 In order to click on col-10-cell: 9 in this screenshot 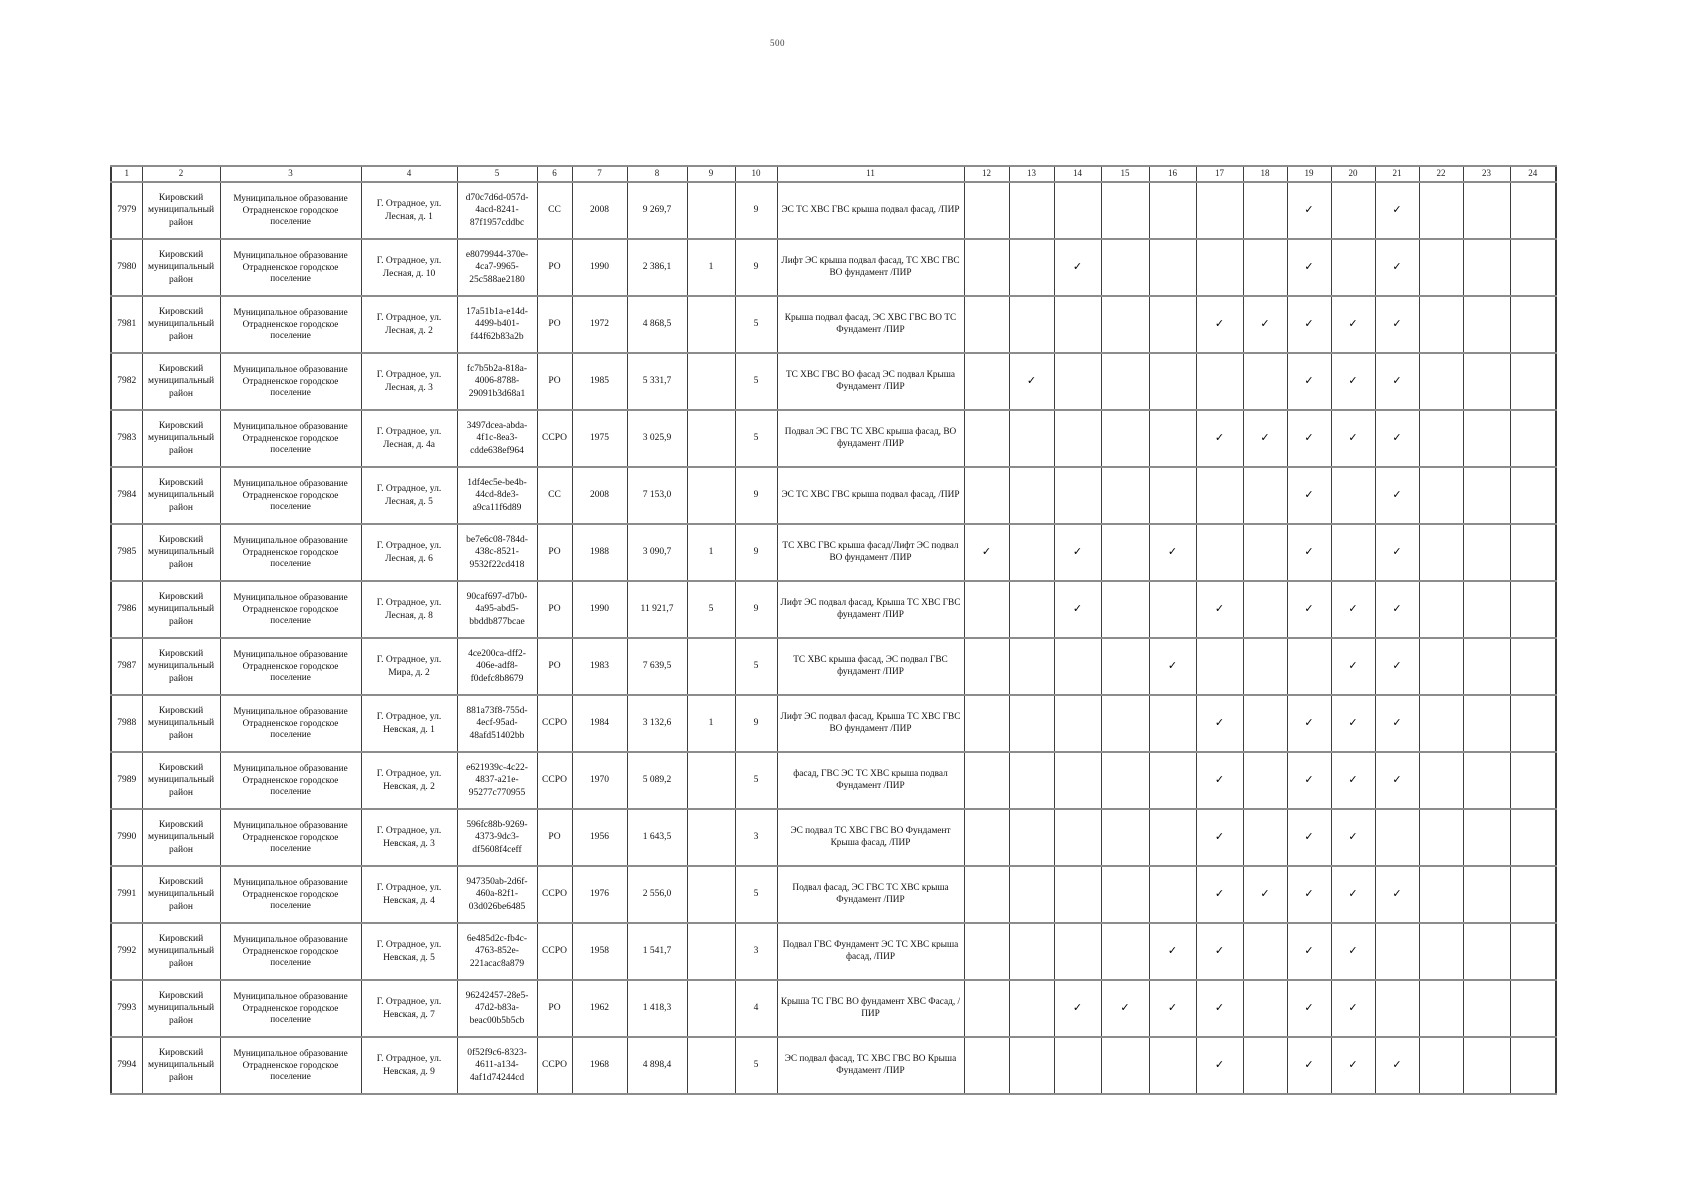, I will do `click(756, 723)`.